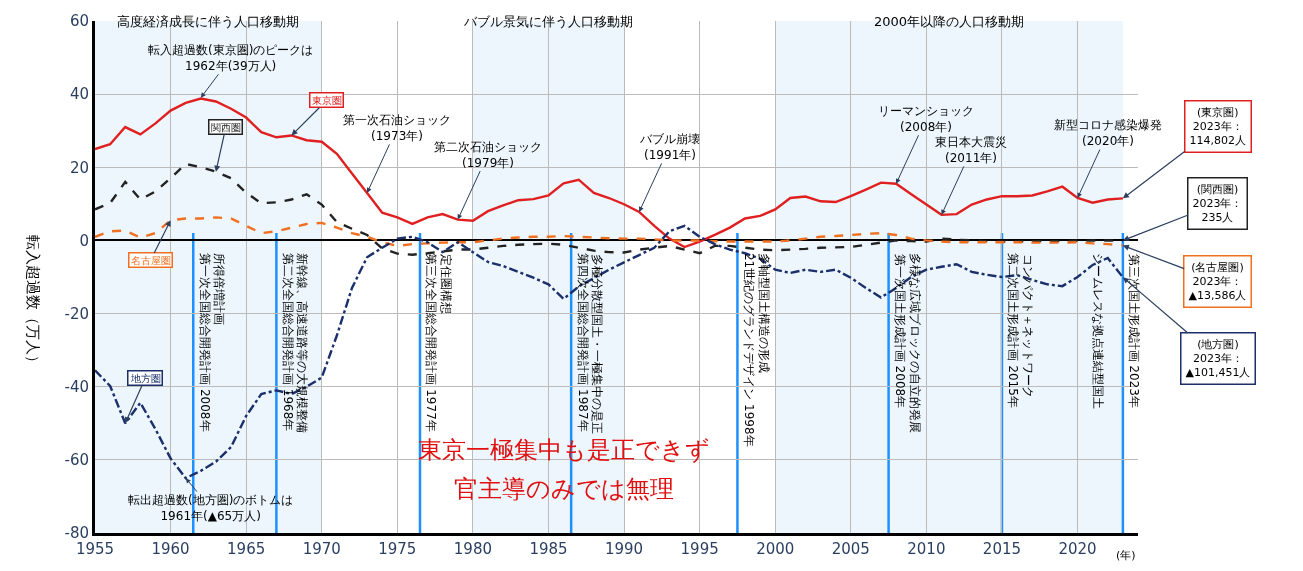  What do you see at coordinates (170, 549) in the screenshot?
I see `x-tick-label: 1960` at bounding box center [170, 549].